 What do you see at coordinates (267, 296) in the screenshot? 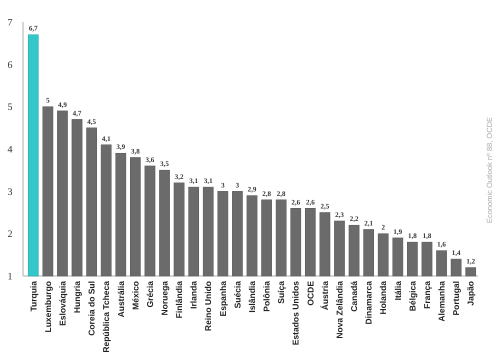
I see `x-tick-label: Polônia` at bounding box center [267, 296].